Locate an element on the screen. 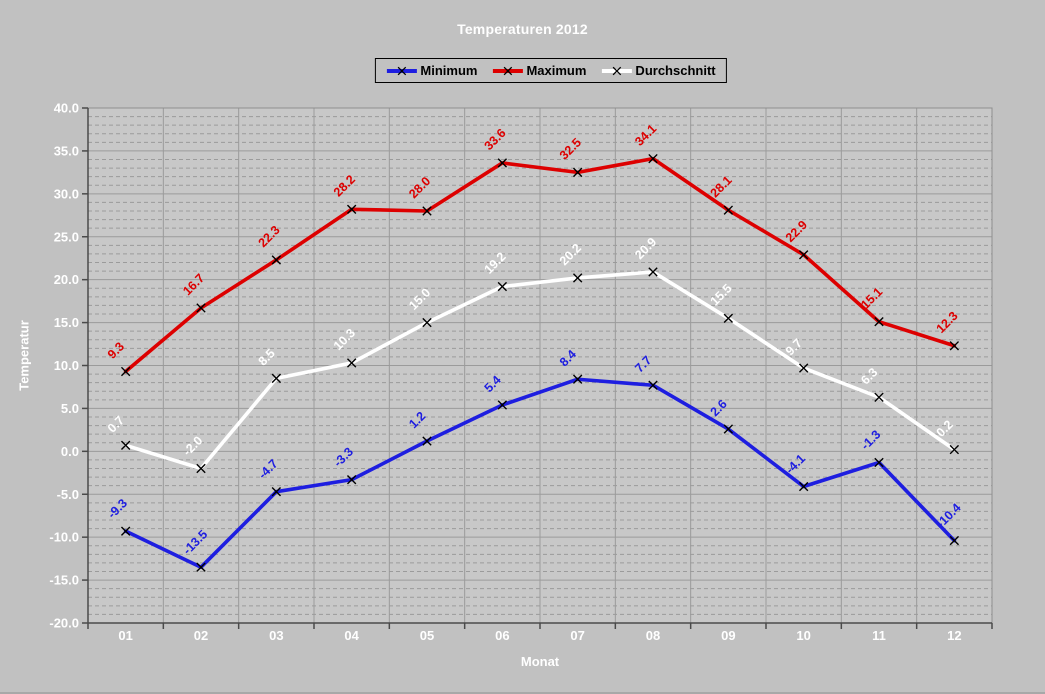 This screenshot has width=1045, height=694. legend-label-minimum: Minimum is located at coordinates (449, 70).